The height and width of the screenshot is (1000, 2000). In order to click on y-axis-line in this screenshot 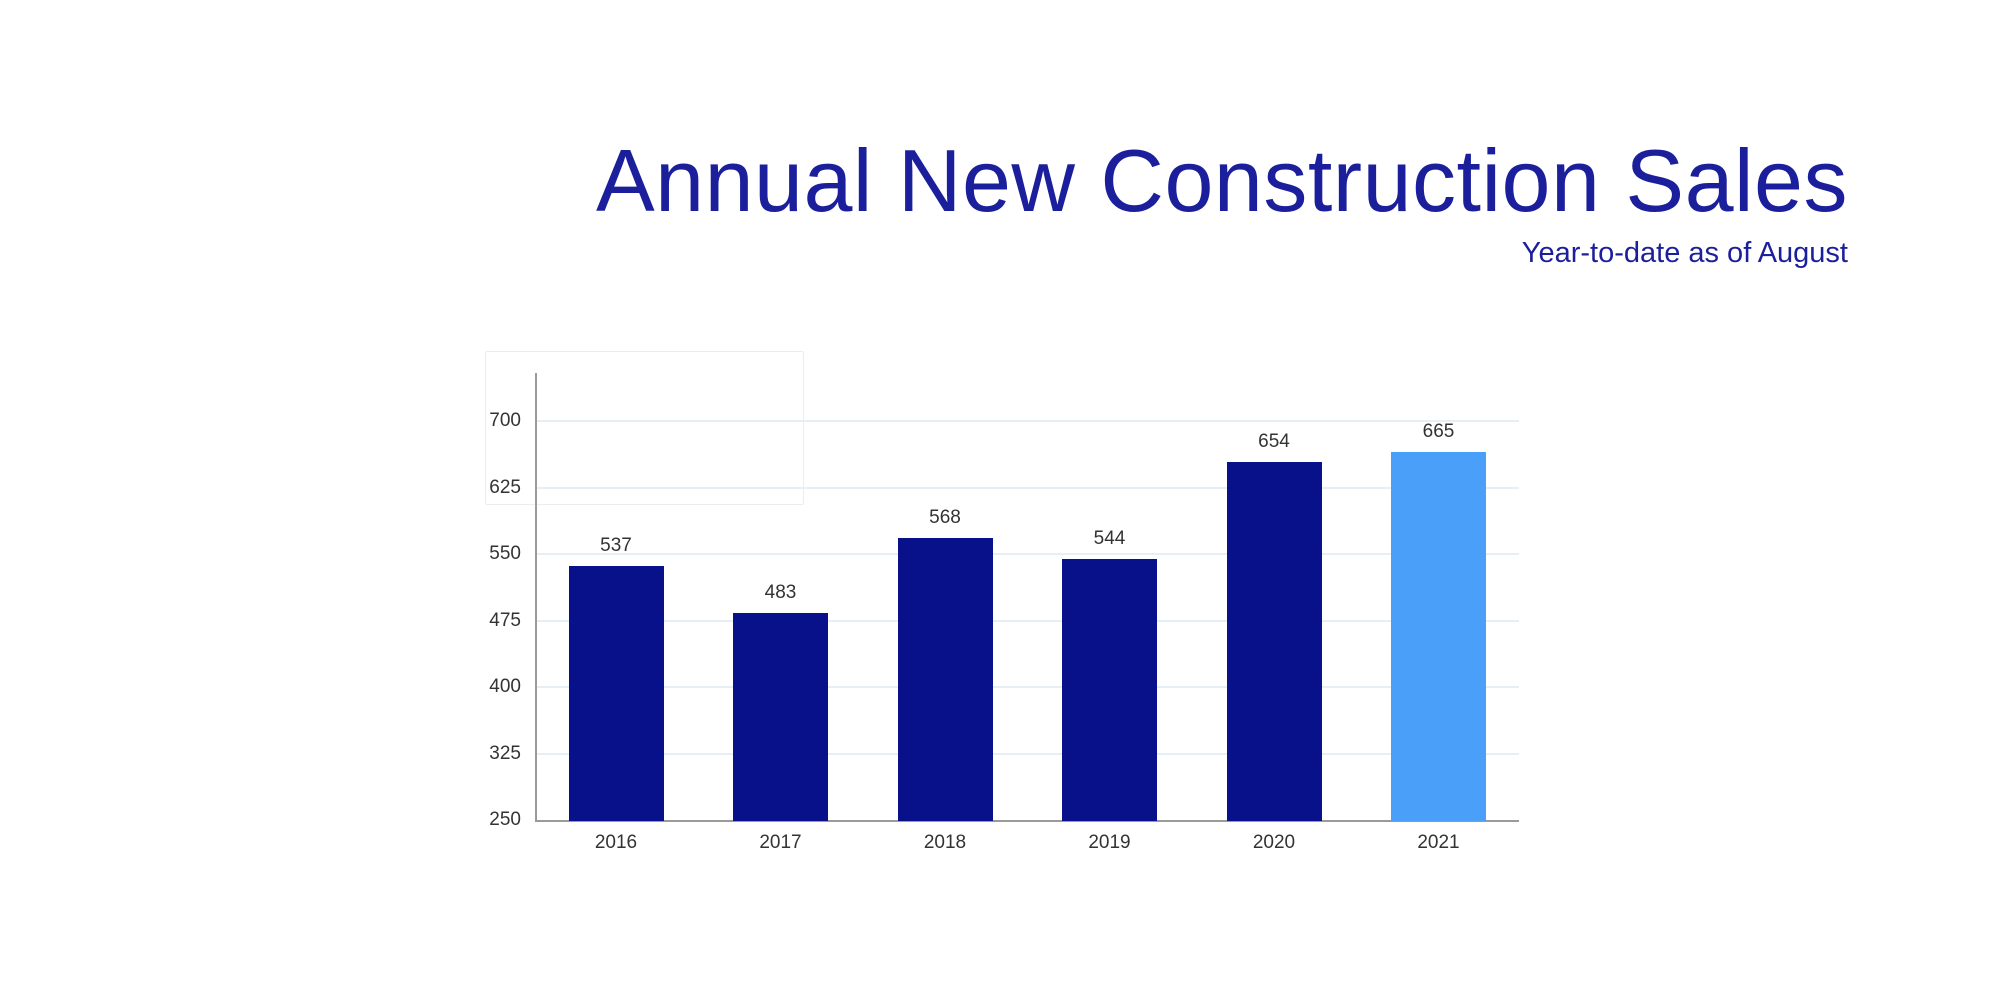, I will do `click(536, 597)`.